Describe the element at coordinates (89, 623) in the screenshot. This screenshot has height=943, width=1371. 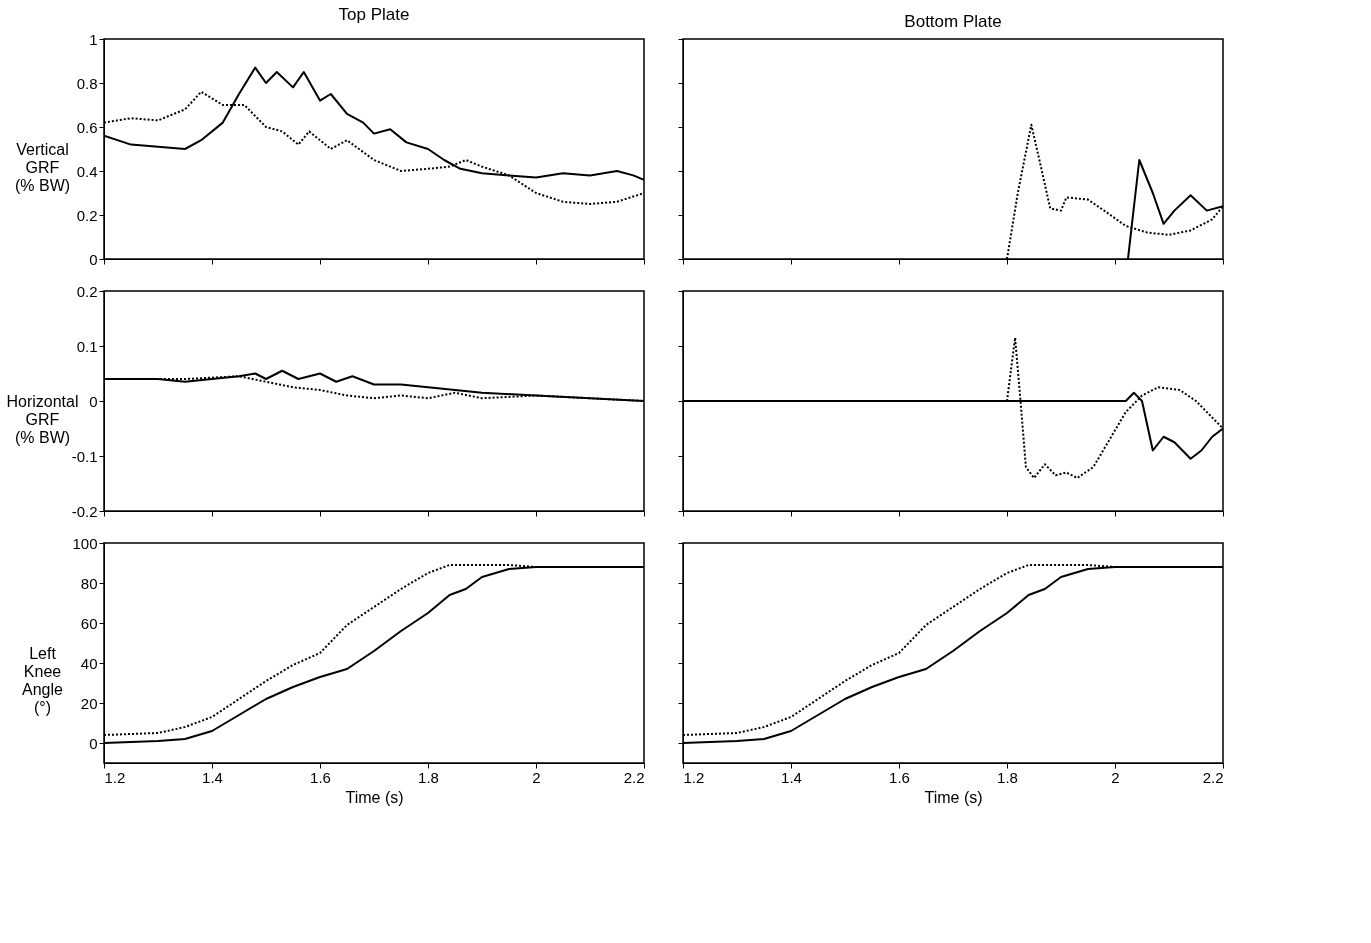
I see `y-tick-label: 60` at that location.